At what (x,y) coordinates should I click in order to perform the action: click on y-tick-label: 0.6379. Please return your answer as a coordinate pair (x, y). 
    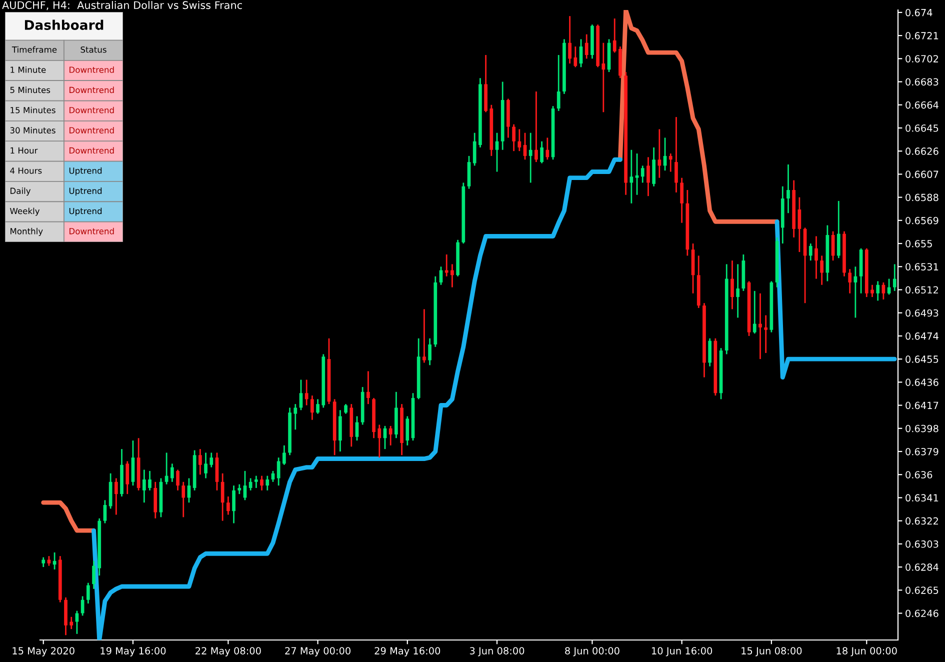
    Looking at the image, I should click on (922, 452).